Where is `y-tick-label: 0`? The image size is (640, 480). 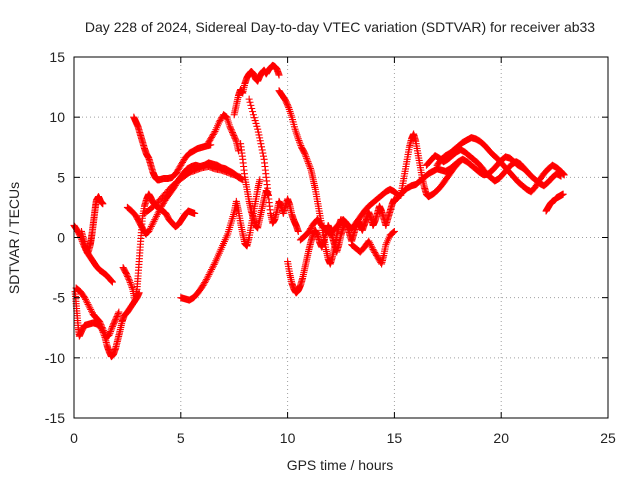 y-tick-label: 0 is located at coordinates (61, 238).